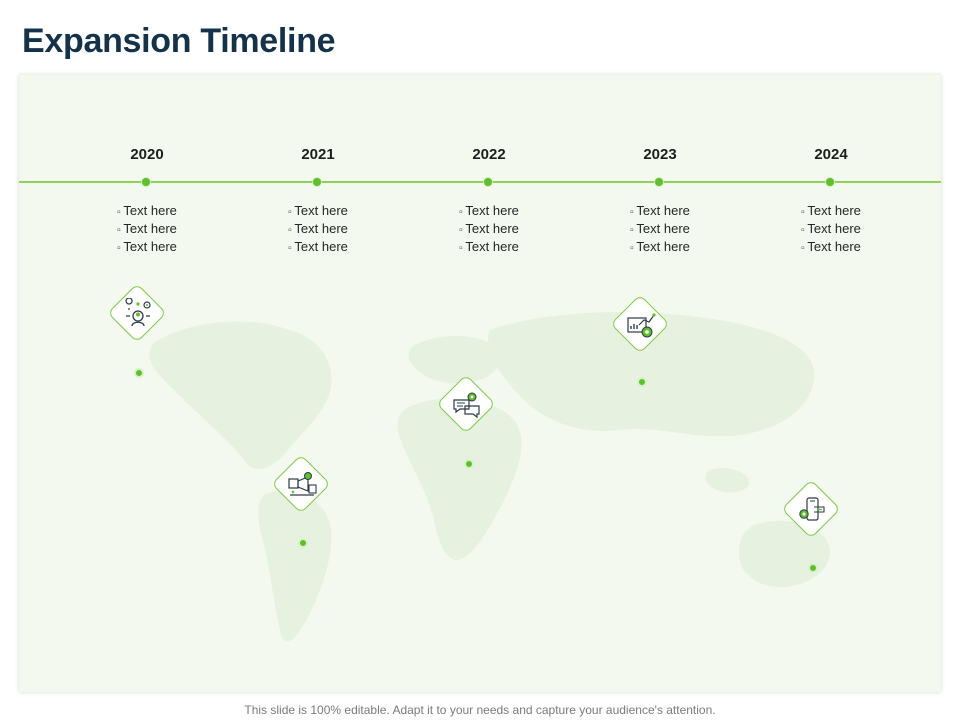 The width and height of the screenshot is (960, 720). I want to click on timeline-line, so click(480, 182).